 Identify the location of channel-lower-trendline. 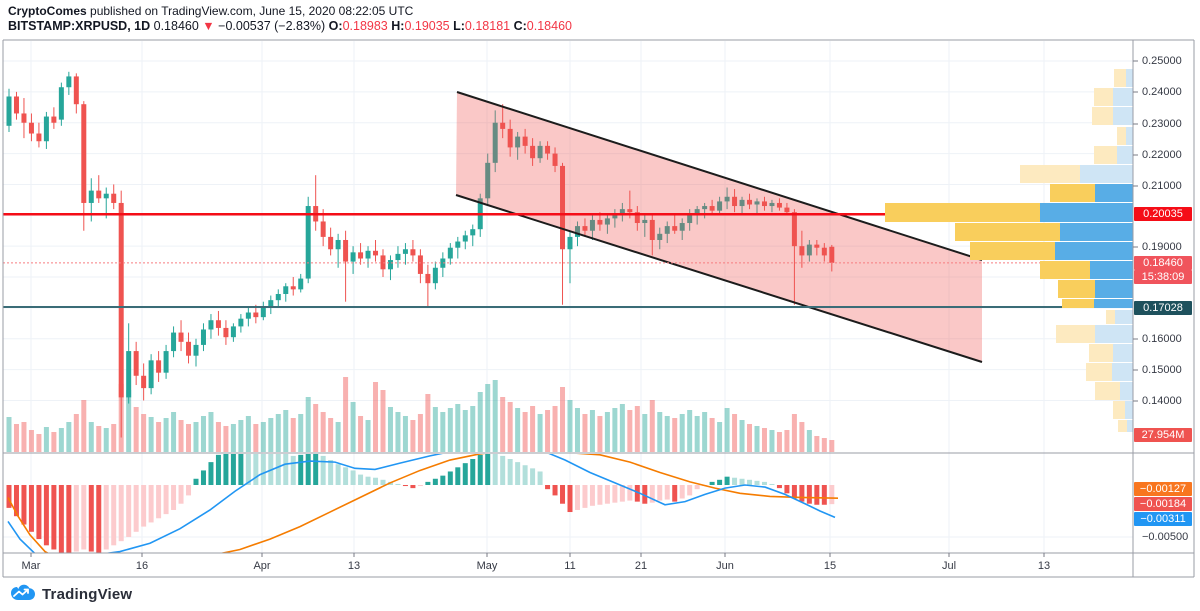
(719, 278).